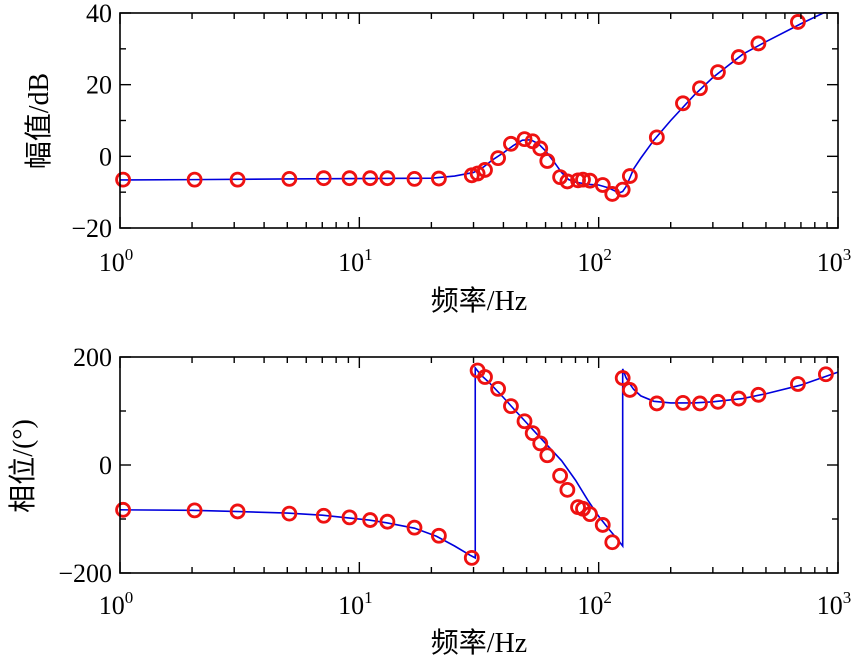  Describe the element at coordinates (23, 466) in the screenshot. I see `phase-y-axis-label: 相位/(°)` at that location.